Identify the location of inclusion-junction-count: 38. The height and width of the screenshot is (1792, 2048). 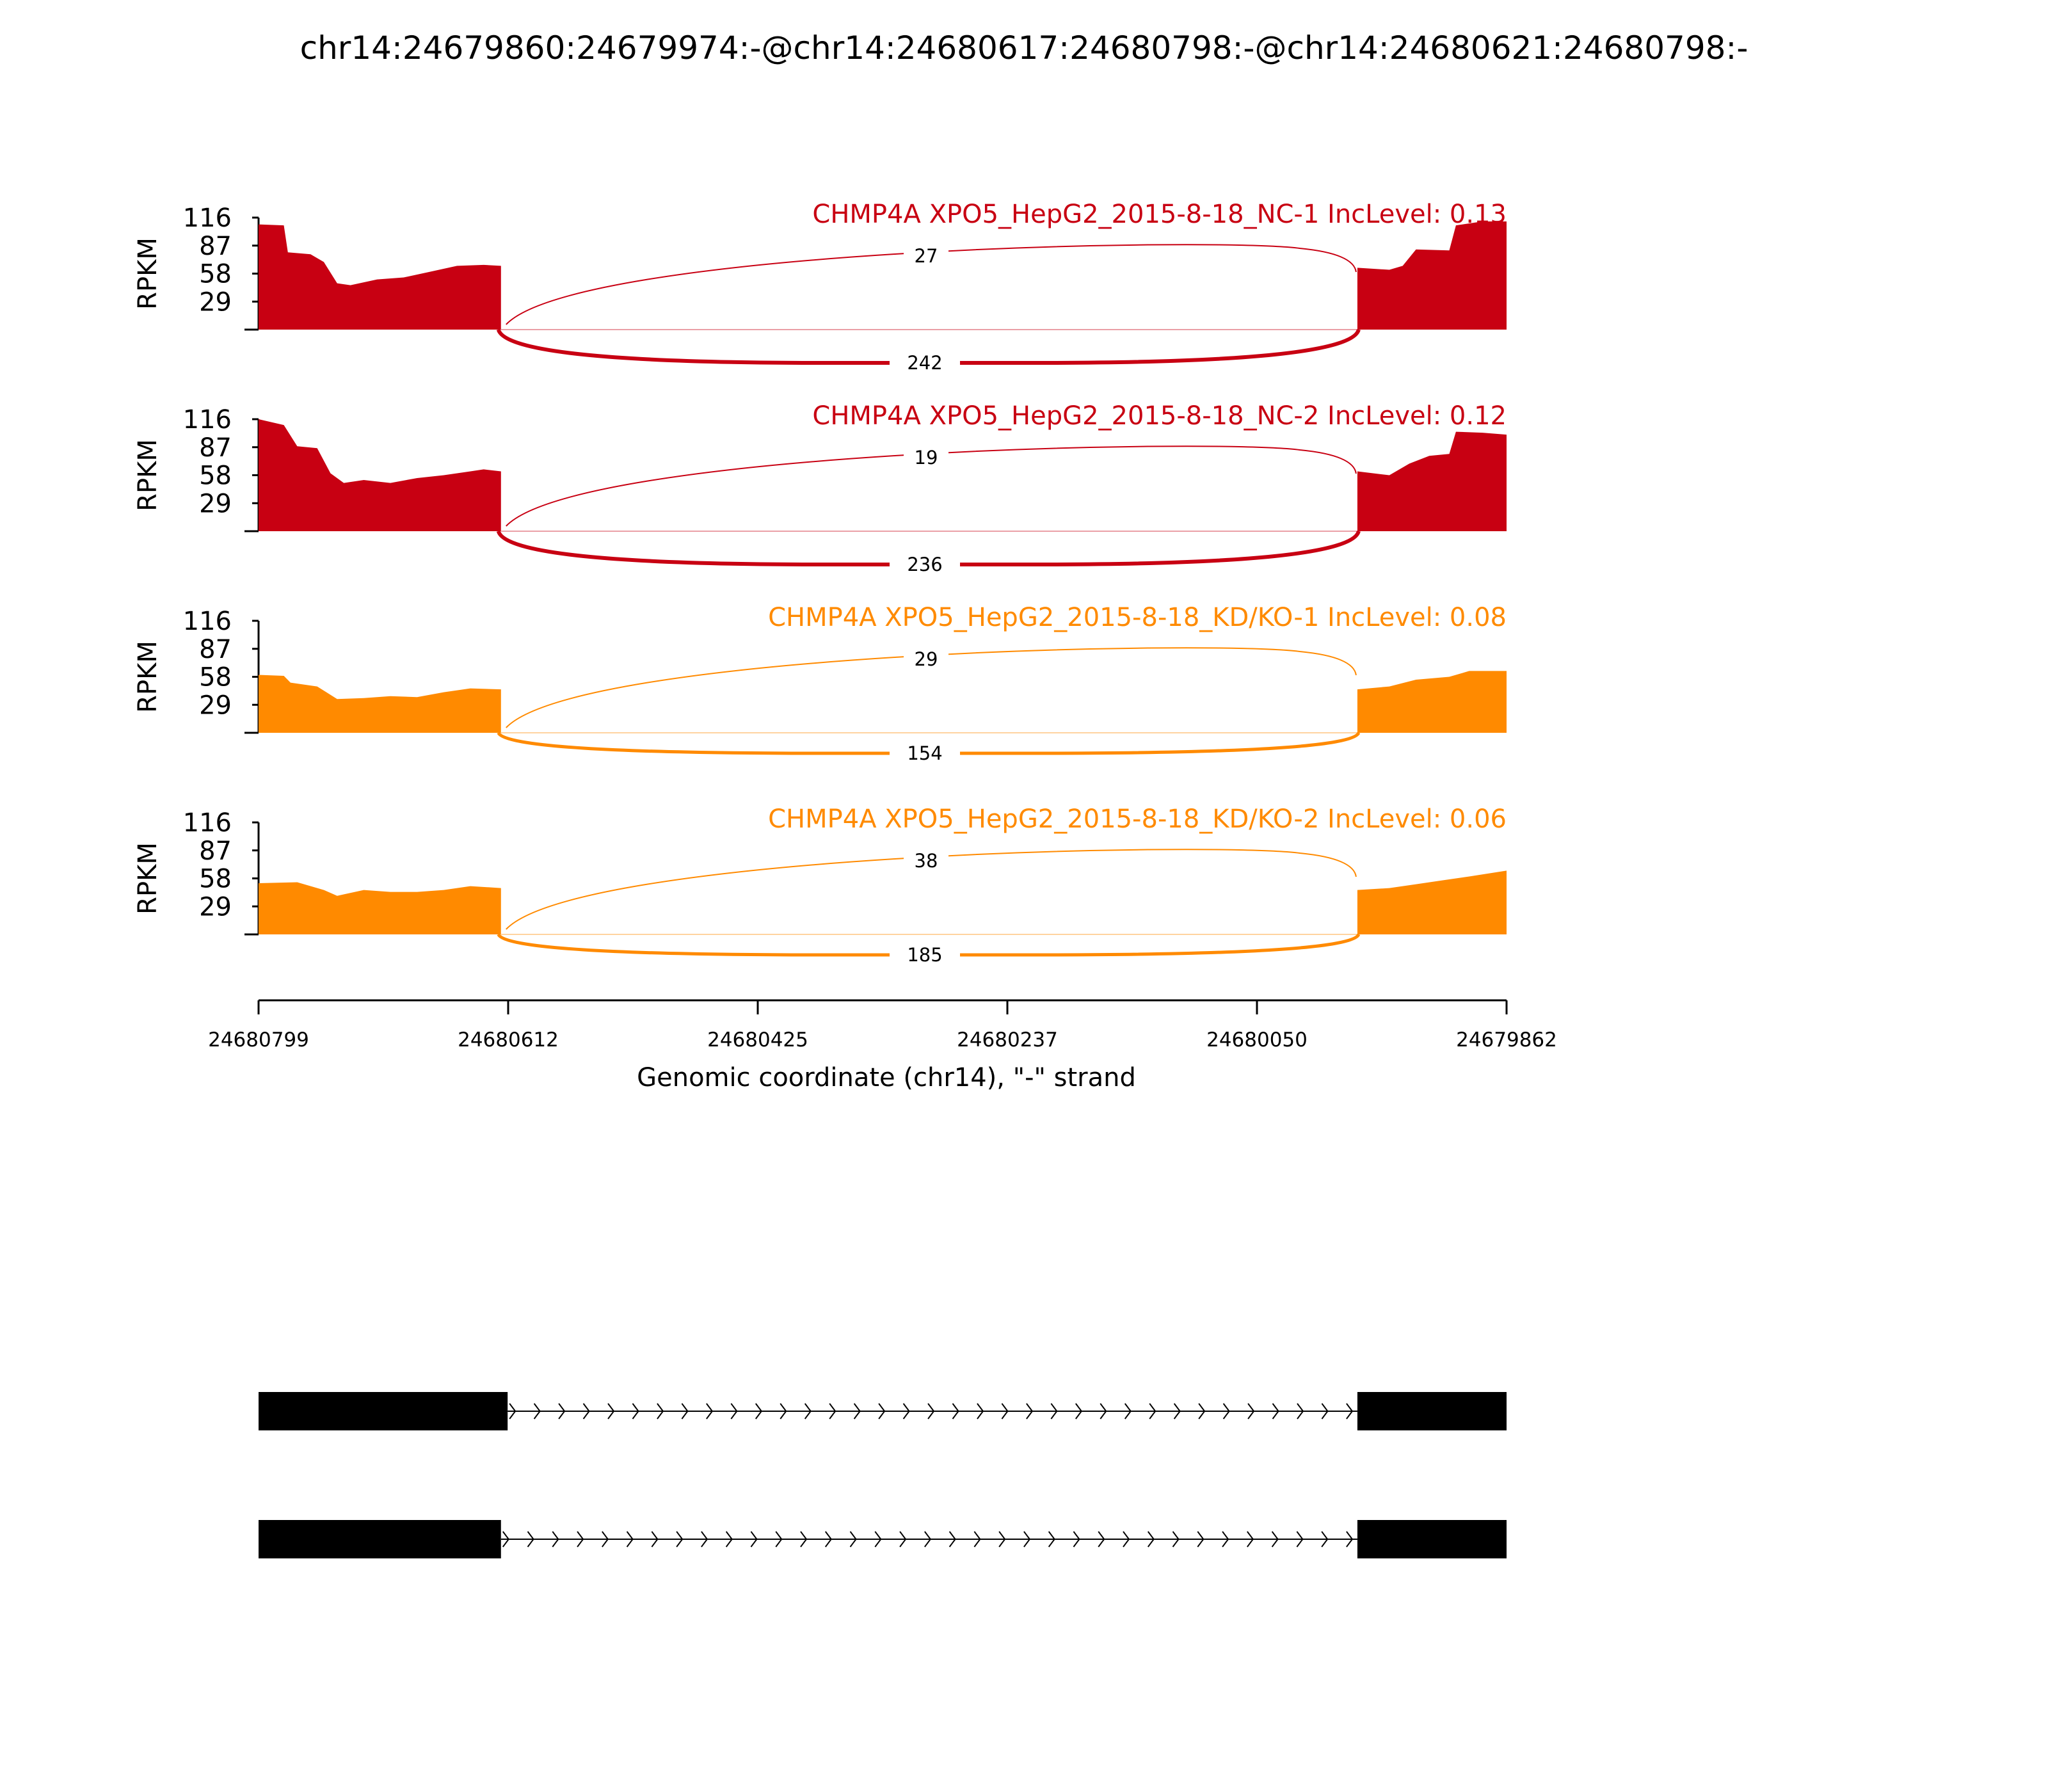
(926, 861).